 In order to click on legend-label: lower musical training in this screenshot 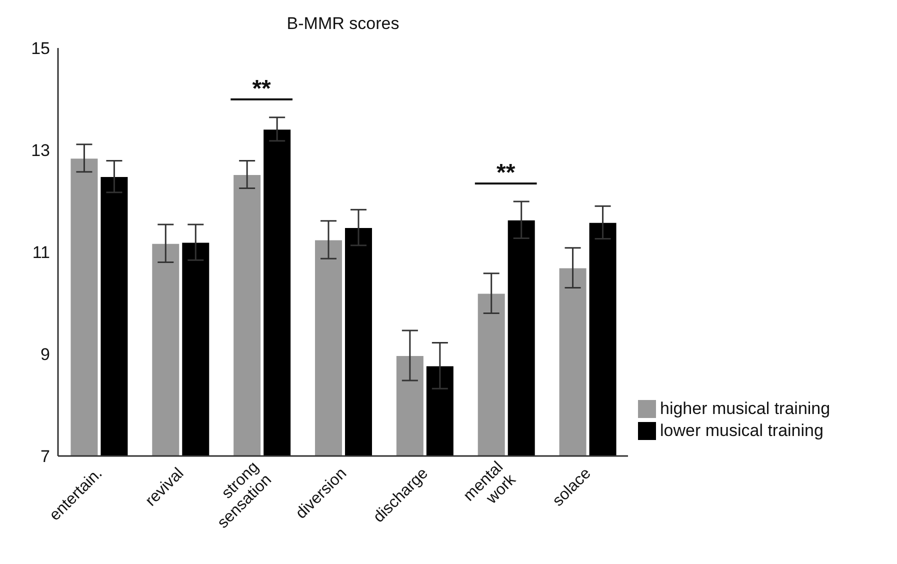, I will do `click(742, 431)`.